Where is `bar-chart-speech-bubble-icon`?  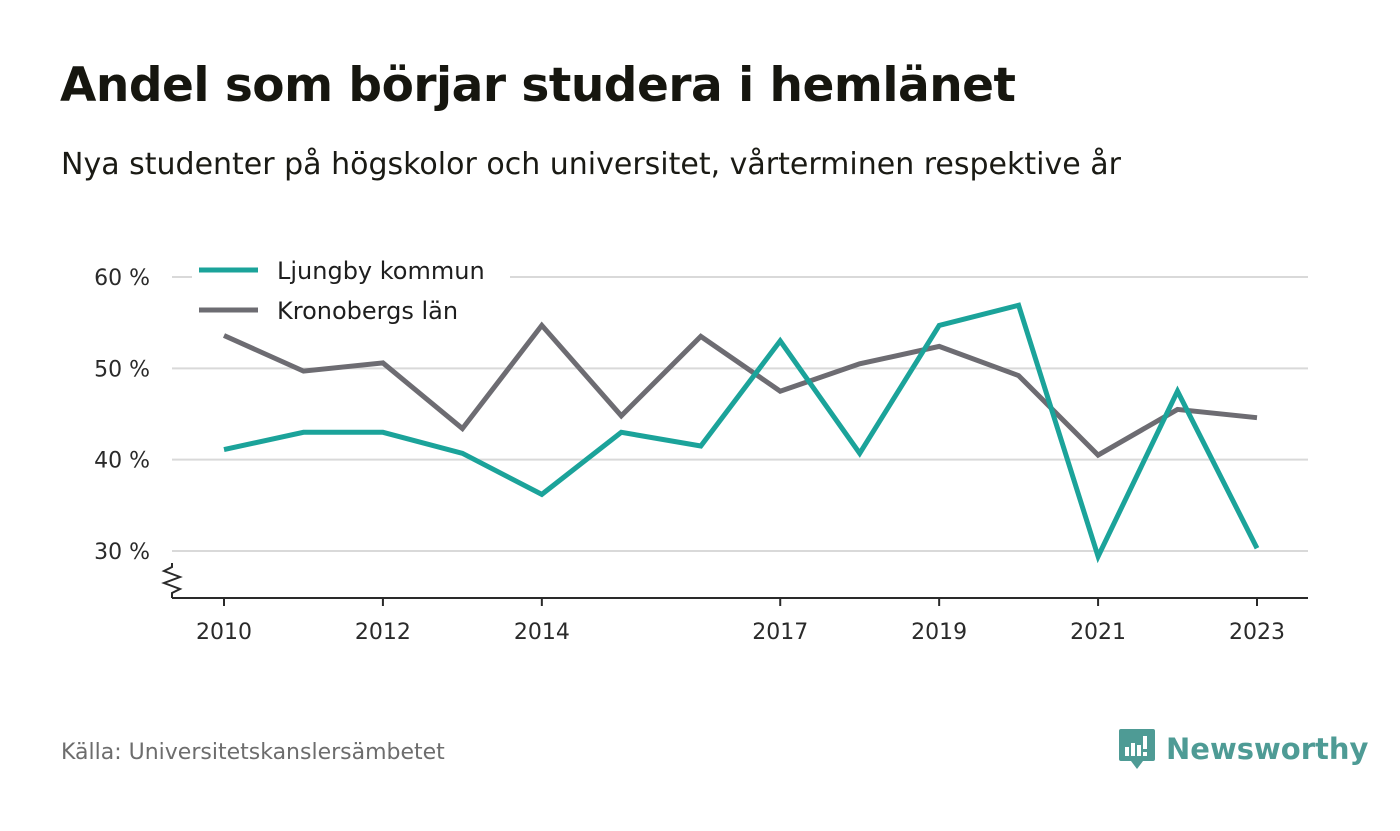
bar-chart-speech-bubble-icon is located at coordinates (1137, 749).